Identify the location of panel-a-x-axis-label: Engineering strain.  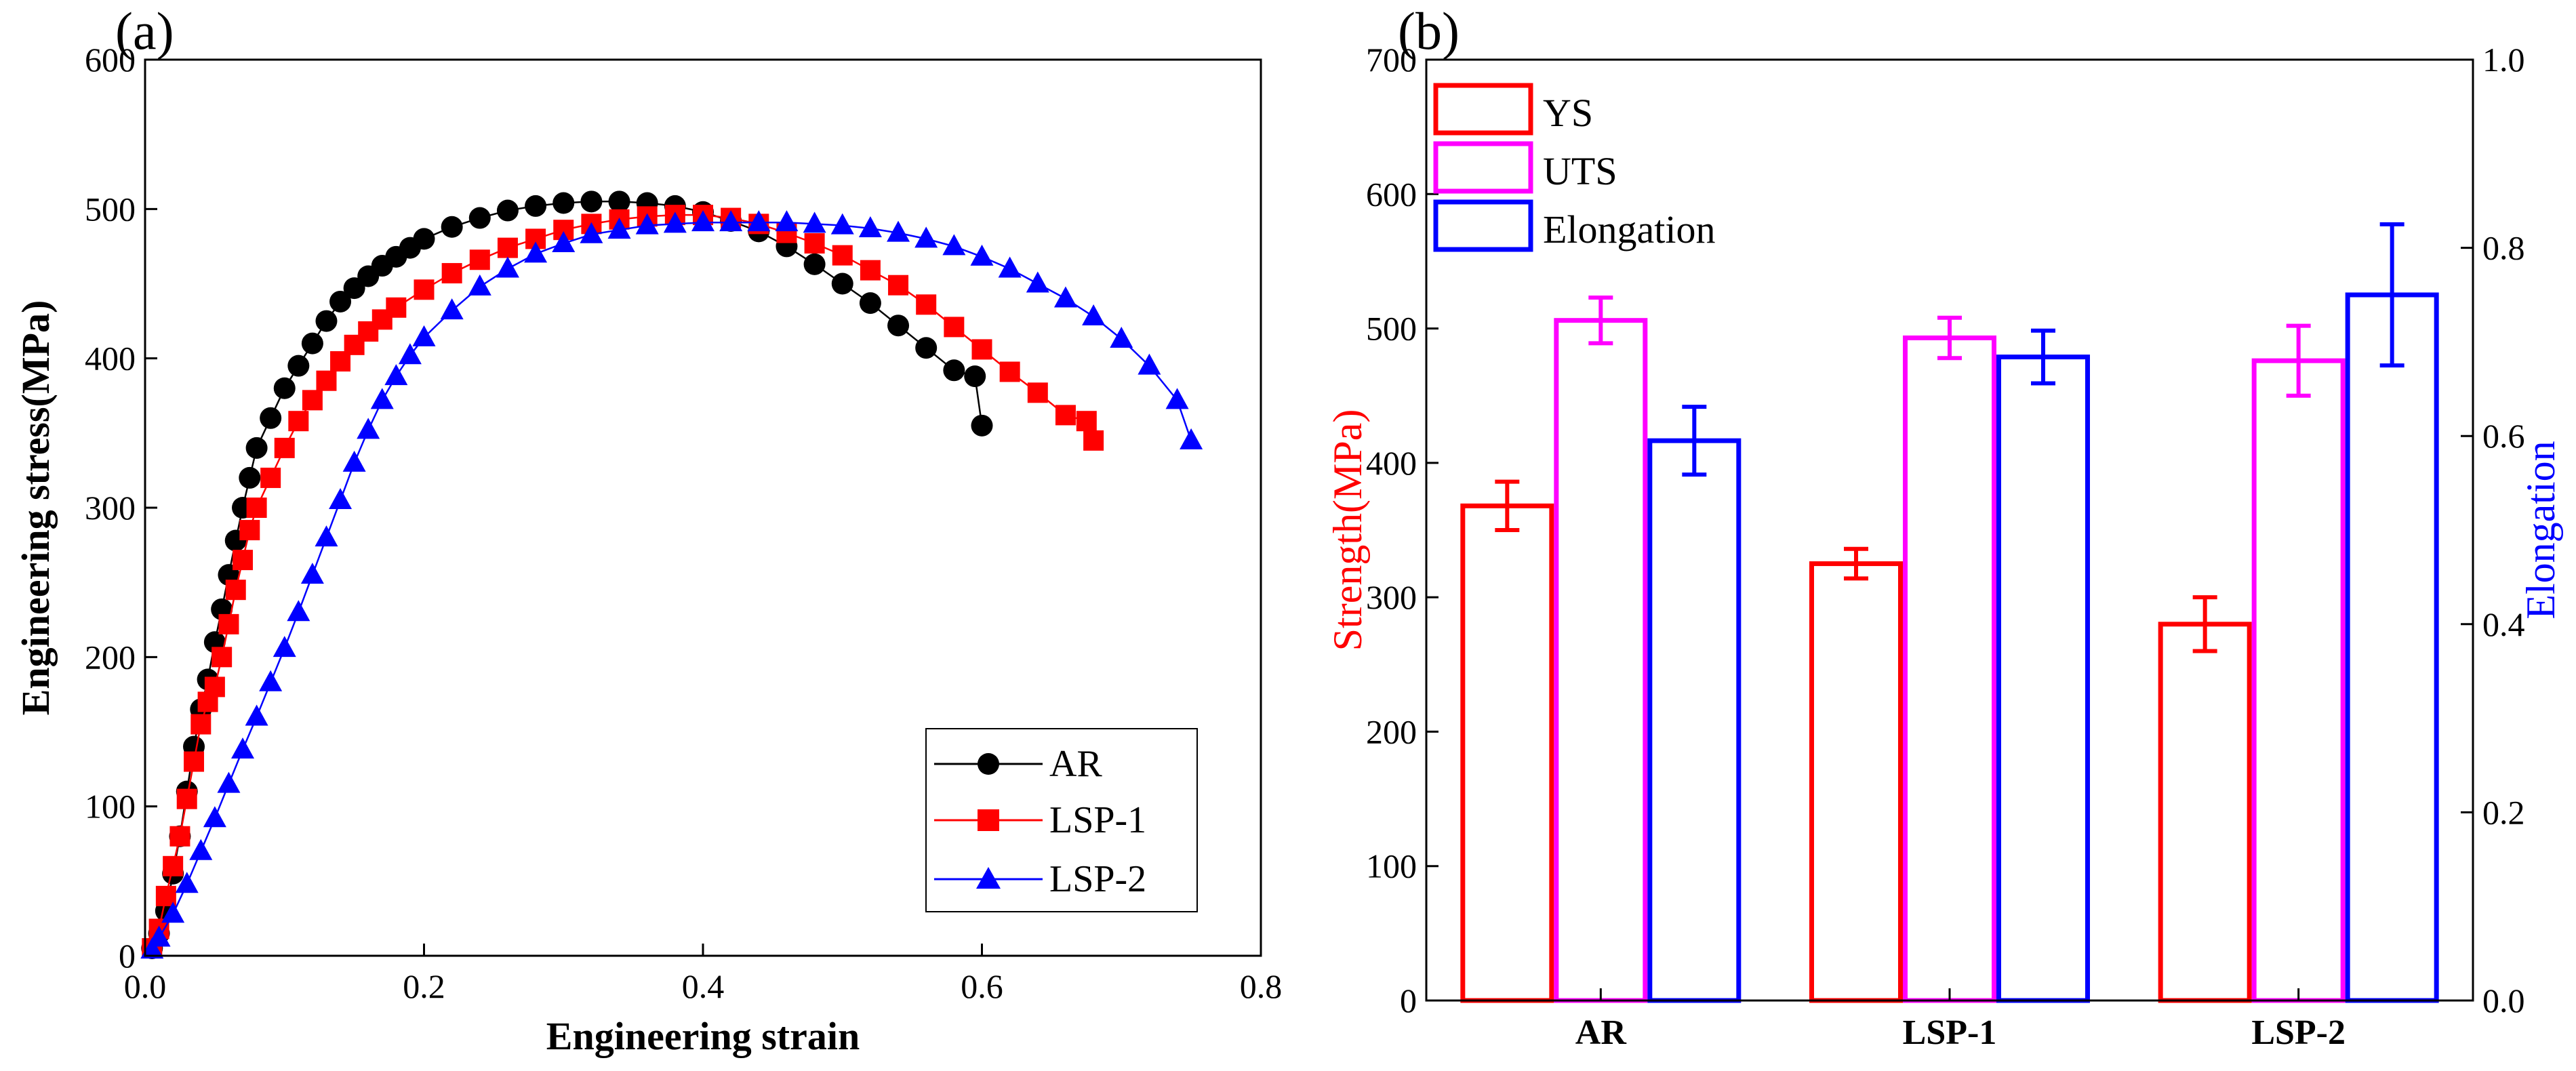
(703, 1036).